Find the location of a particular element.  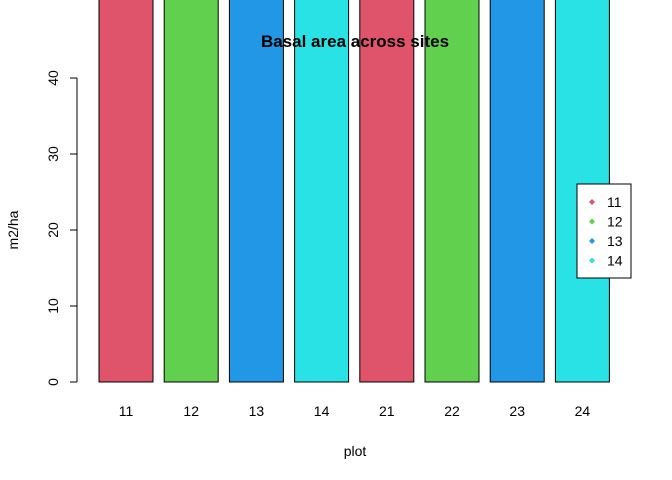

x-tick-label-14: 14 is located at coordinates (322, 411).